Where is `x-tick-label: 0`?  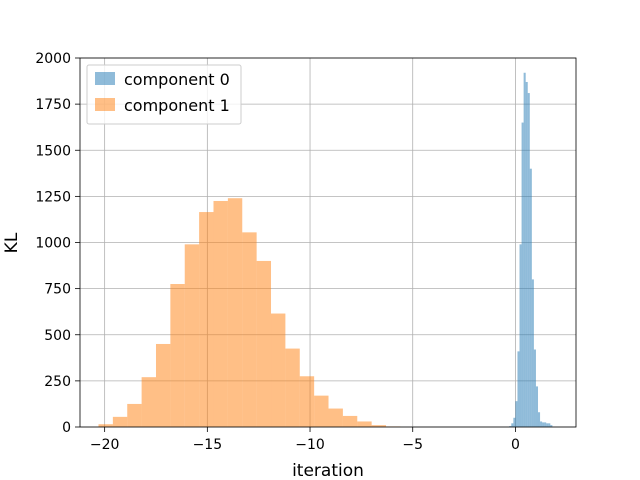 x-tick-label: 0 is located at coordinates (515, 445).